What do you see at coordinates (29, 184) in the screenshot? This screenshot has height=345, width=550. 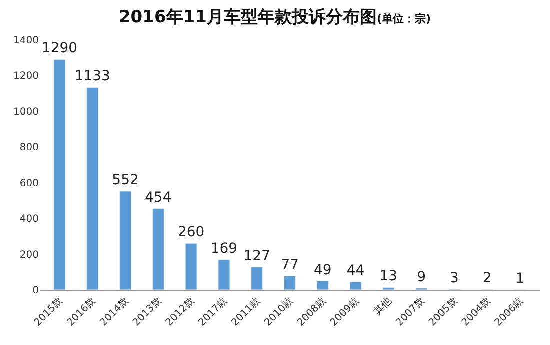 I see `y-tick-label: 600` at bounding box center [29, 184].